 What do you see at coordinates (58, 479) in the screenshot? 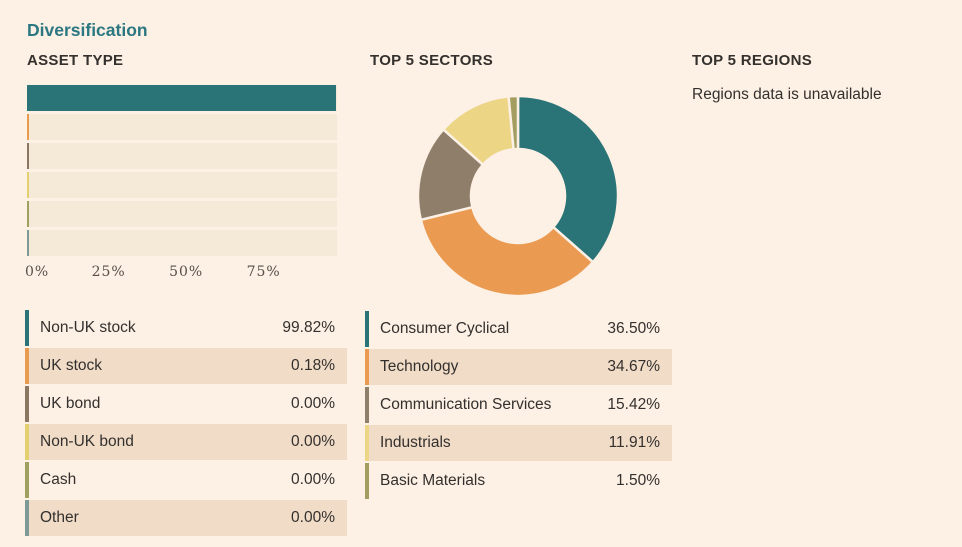
I see `legend-label: Cash` at bounding box center [58, 479].